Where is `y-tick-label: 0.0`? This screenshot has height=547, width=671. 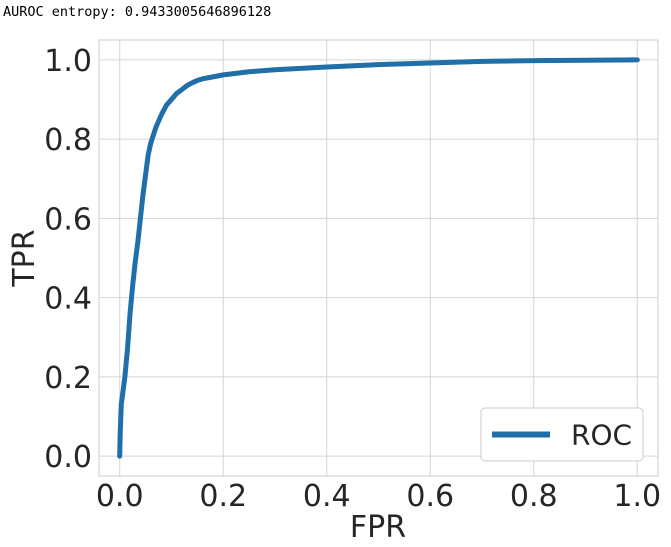
y-tick-label: 0.0 is located at coordinates (68, 457).